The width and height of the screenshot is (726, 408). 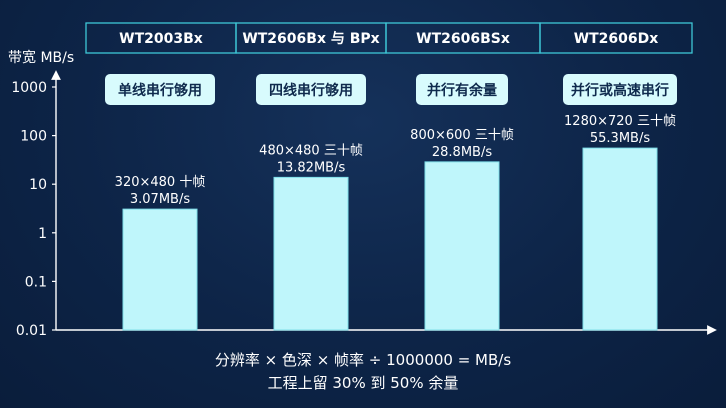 I want to click on y-tick-label: 0.01, so click(x=31, y=331).